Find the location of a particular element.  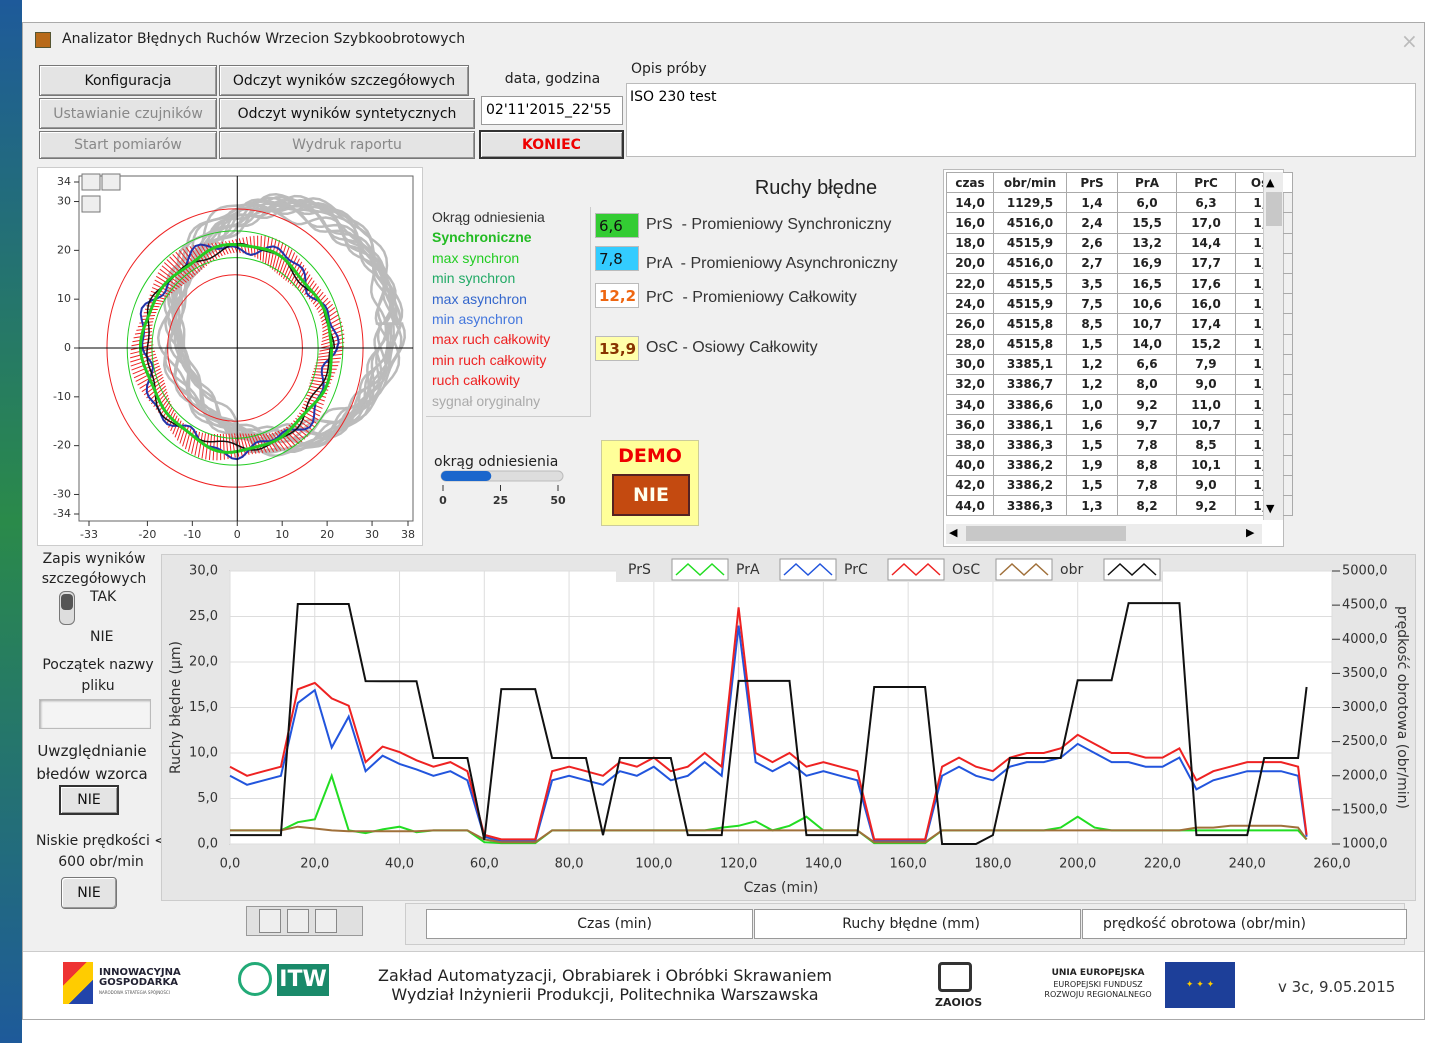

scroll-right: ▶ is located at coordinates (1250, 532).